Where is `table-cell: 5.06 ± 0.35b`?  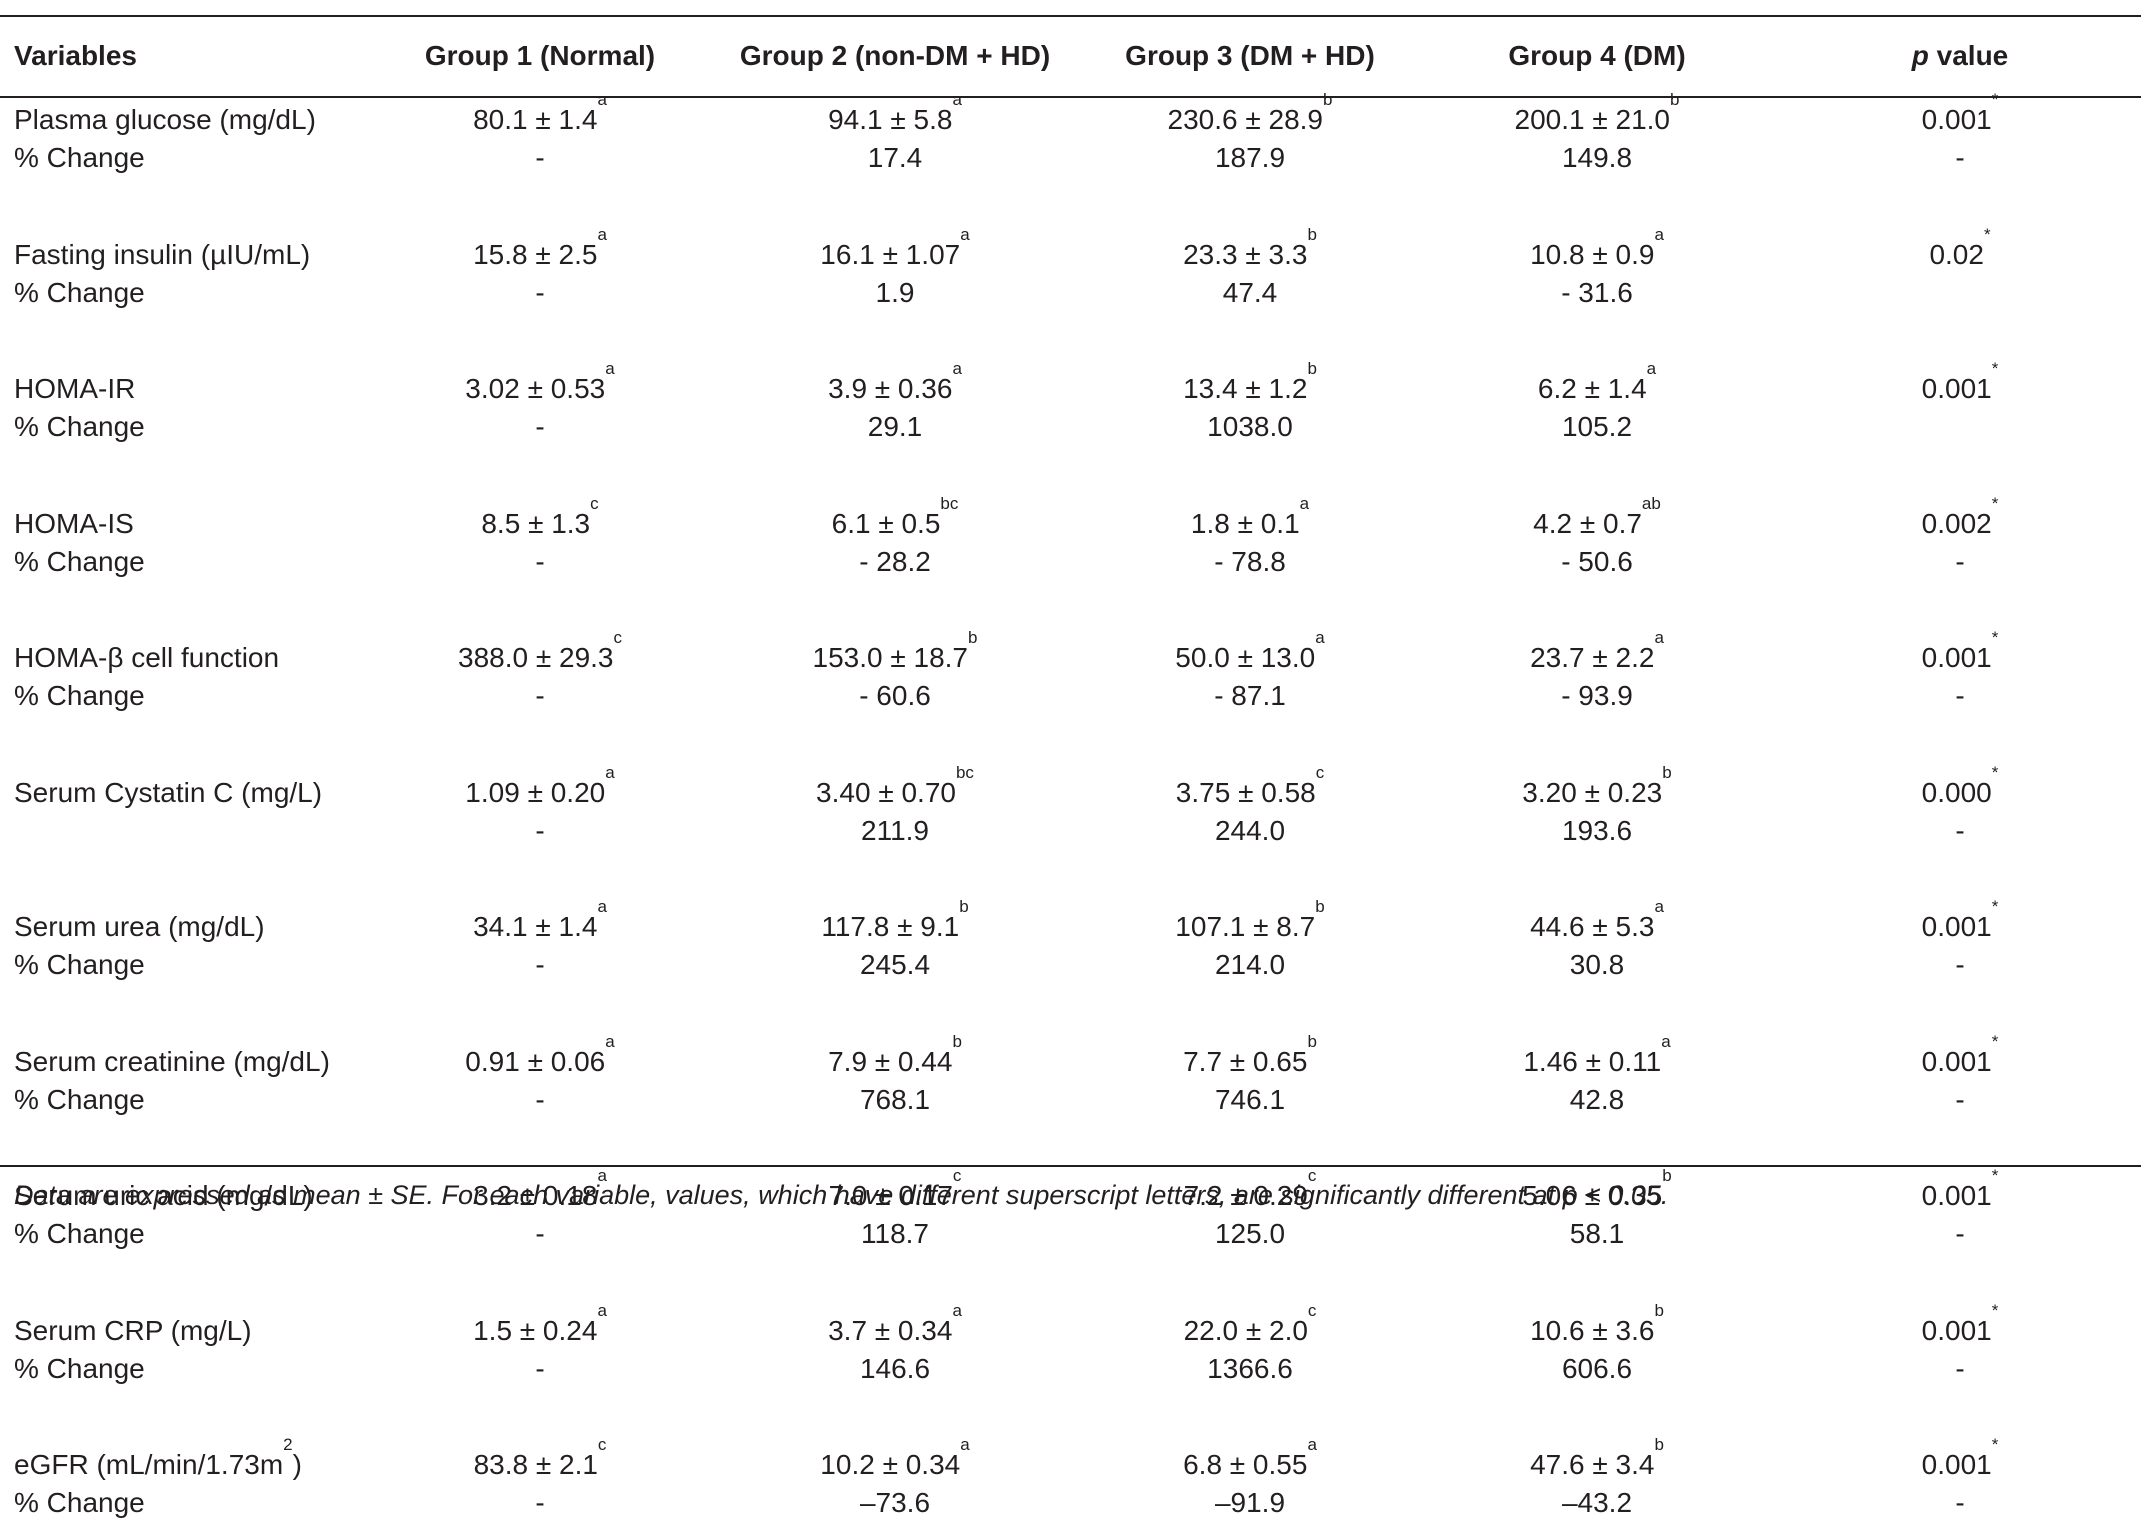
table-cell: 5.06 ± 0.35b is located at coordinates (1597, 1188).